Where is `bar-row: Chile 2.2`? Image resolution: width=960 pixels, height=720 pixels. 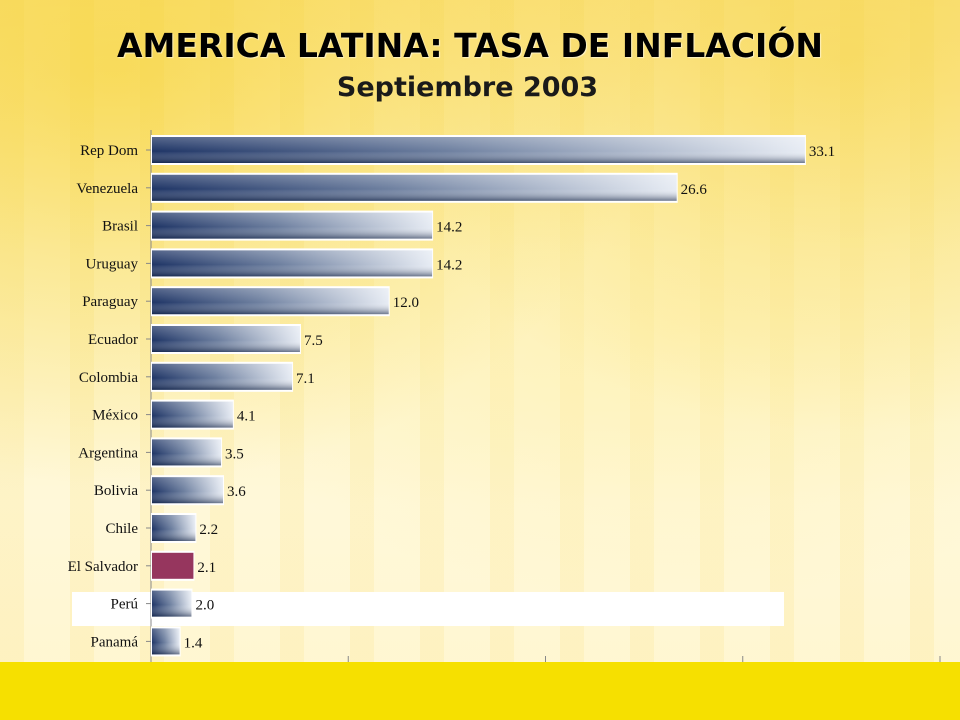 bar-row: Chile 2.2 is located at coordinates (162, 528).